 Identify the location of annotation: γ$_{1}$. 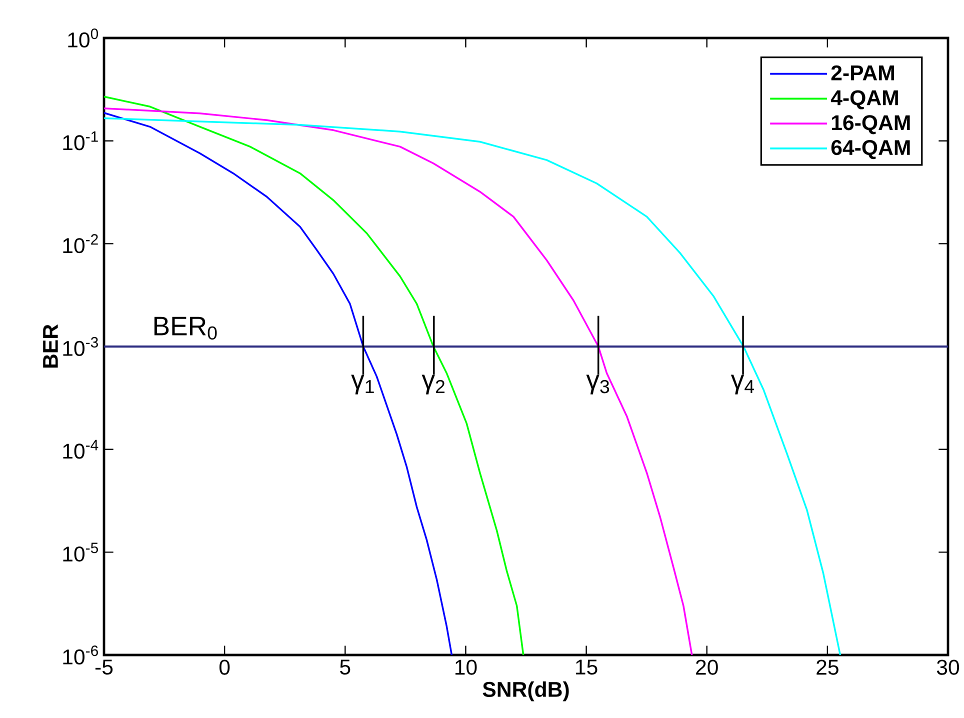
(362, 384).